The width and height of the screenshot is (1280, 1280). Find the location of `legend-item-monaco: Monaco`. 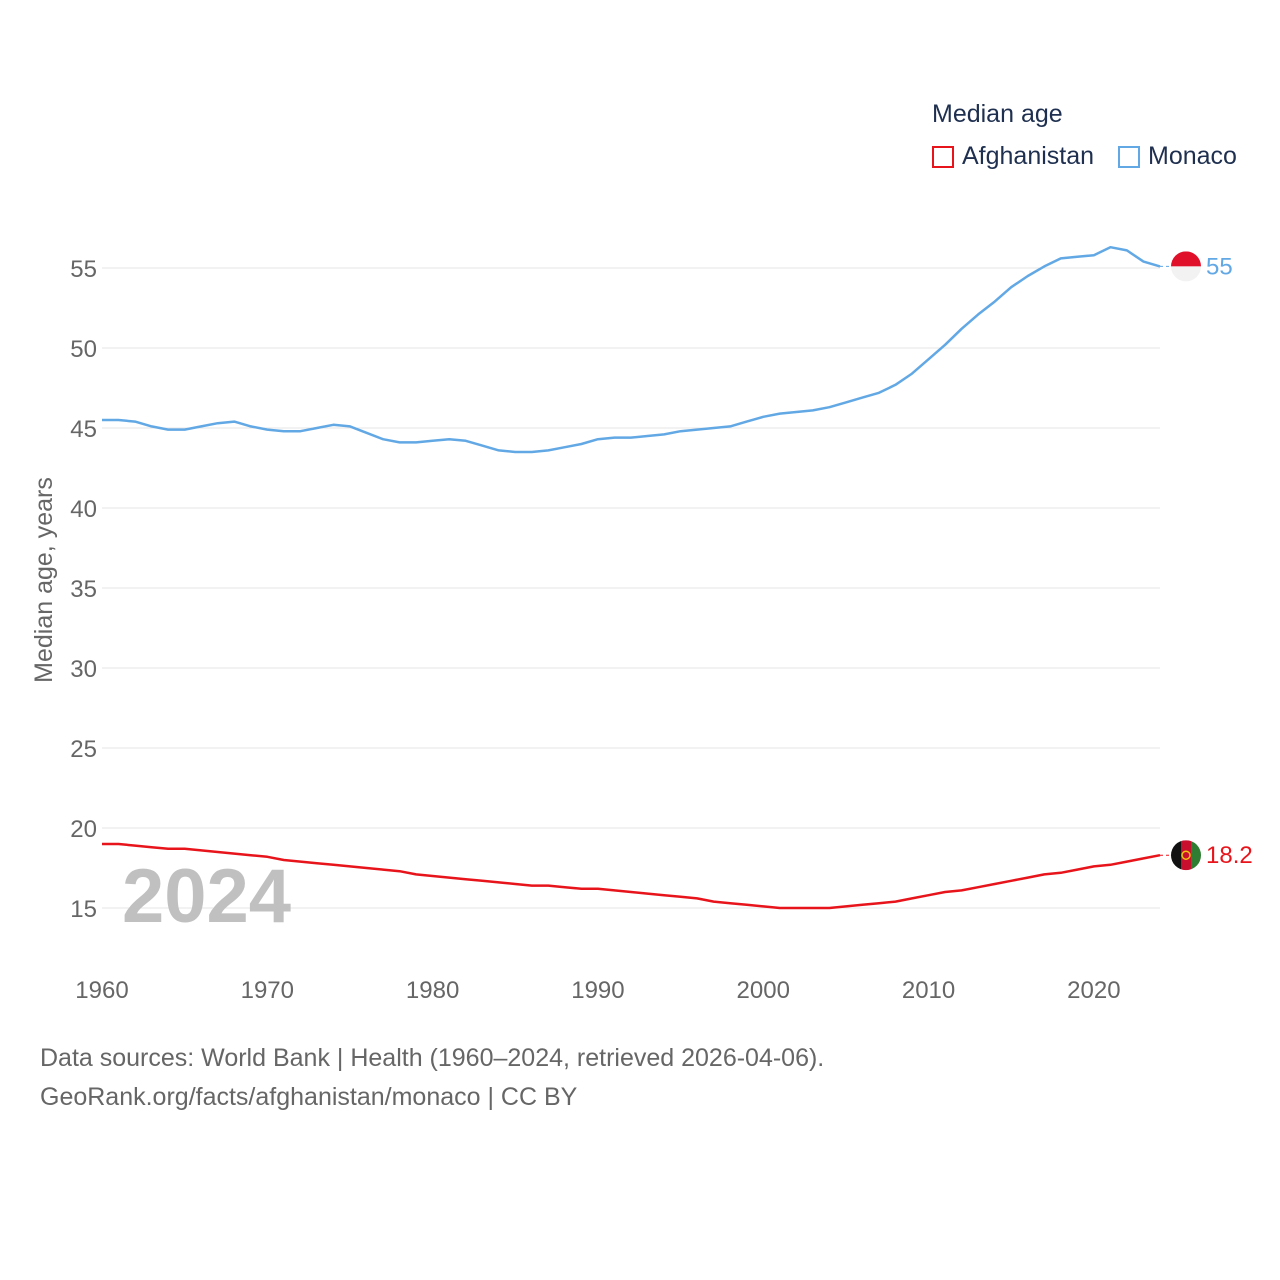

legend-item-monaco: Monaco is located at coordinates (1177, 156).